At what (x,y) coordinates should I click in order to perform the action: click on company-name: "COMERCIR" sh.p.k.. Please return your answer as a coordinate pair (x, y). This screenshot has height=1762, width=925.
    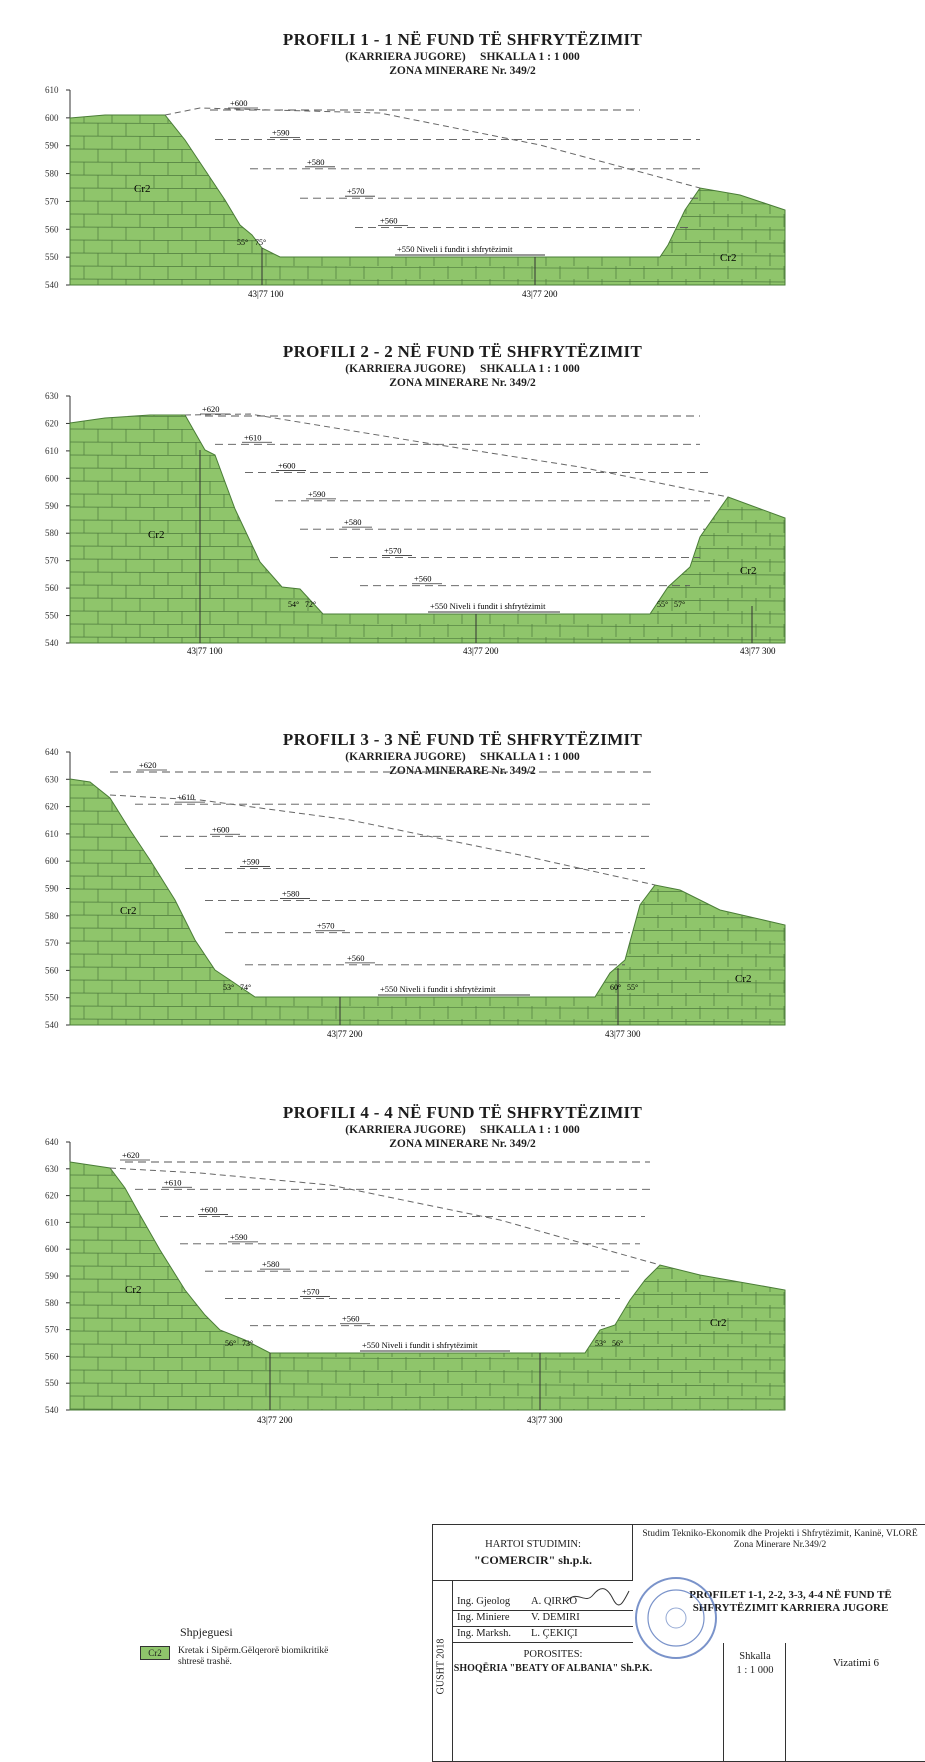
    Looking at the image, I should click on (532, 1560).